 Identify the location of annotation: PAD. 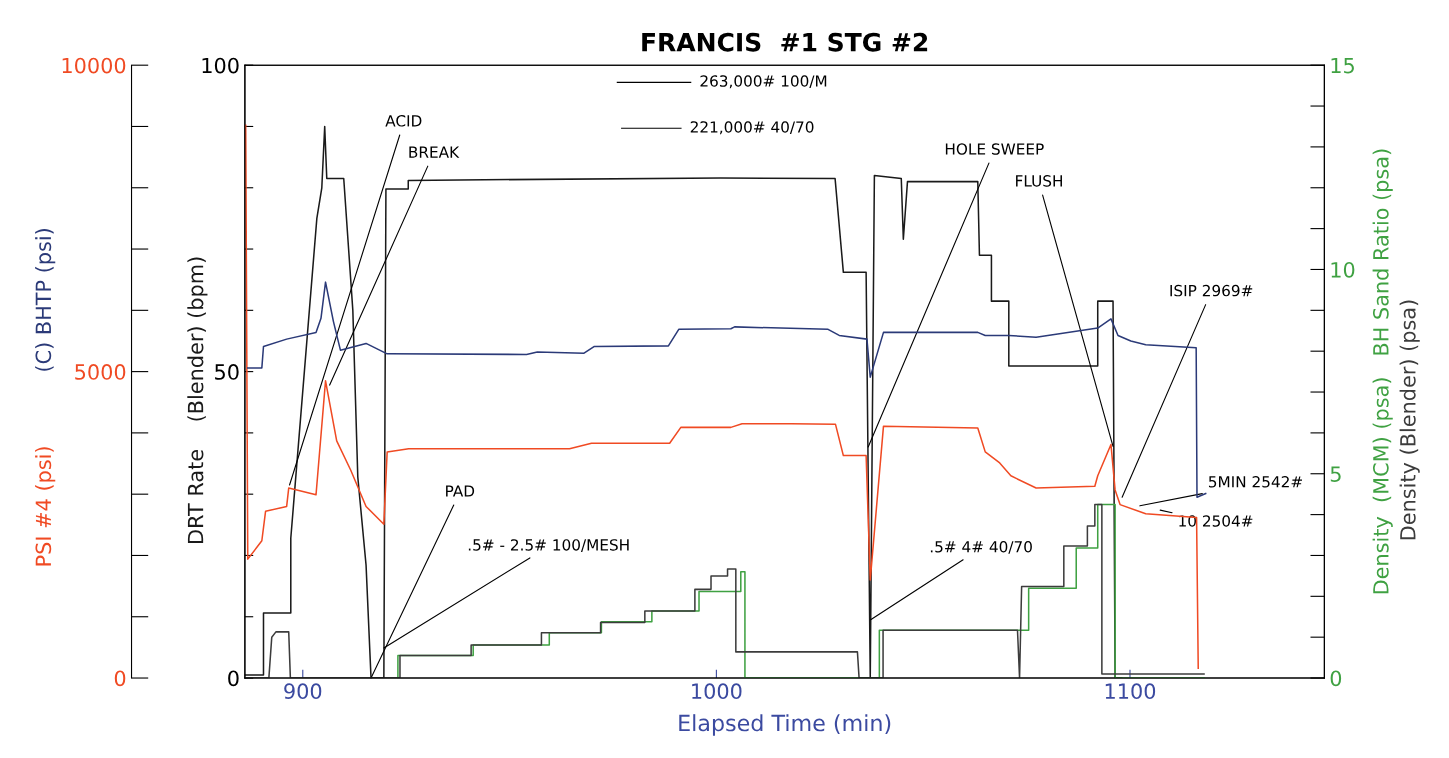
(460, 491).